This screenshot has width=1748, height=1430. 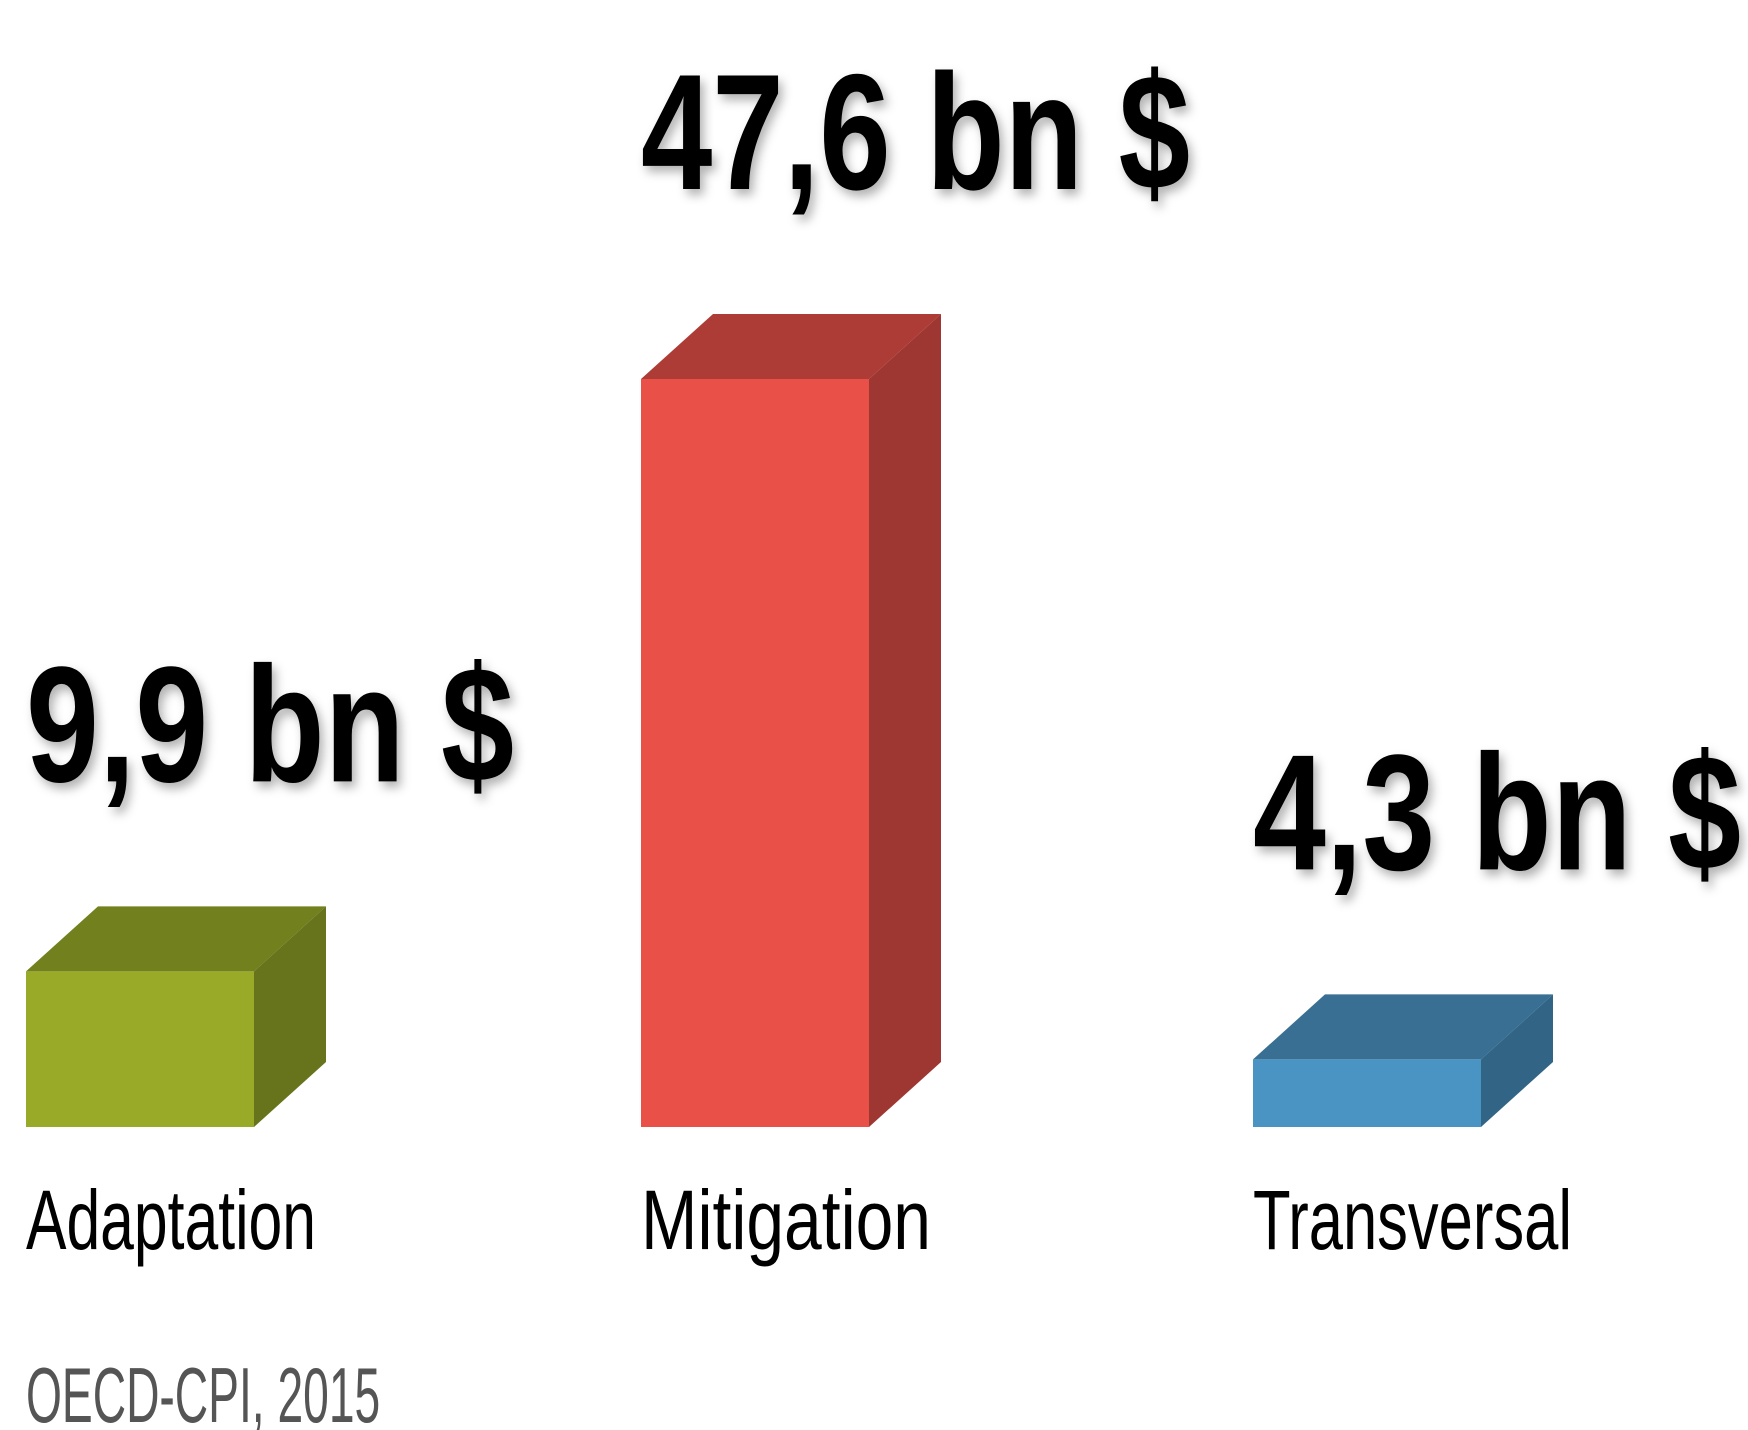 What do you see at coordinates (171, 1220) in the screenshot?
I see `category-label: Adaptation` at bounding box center [171, 1220].